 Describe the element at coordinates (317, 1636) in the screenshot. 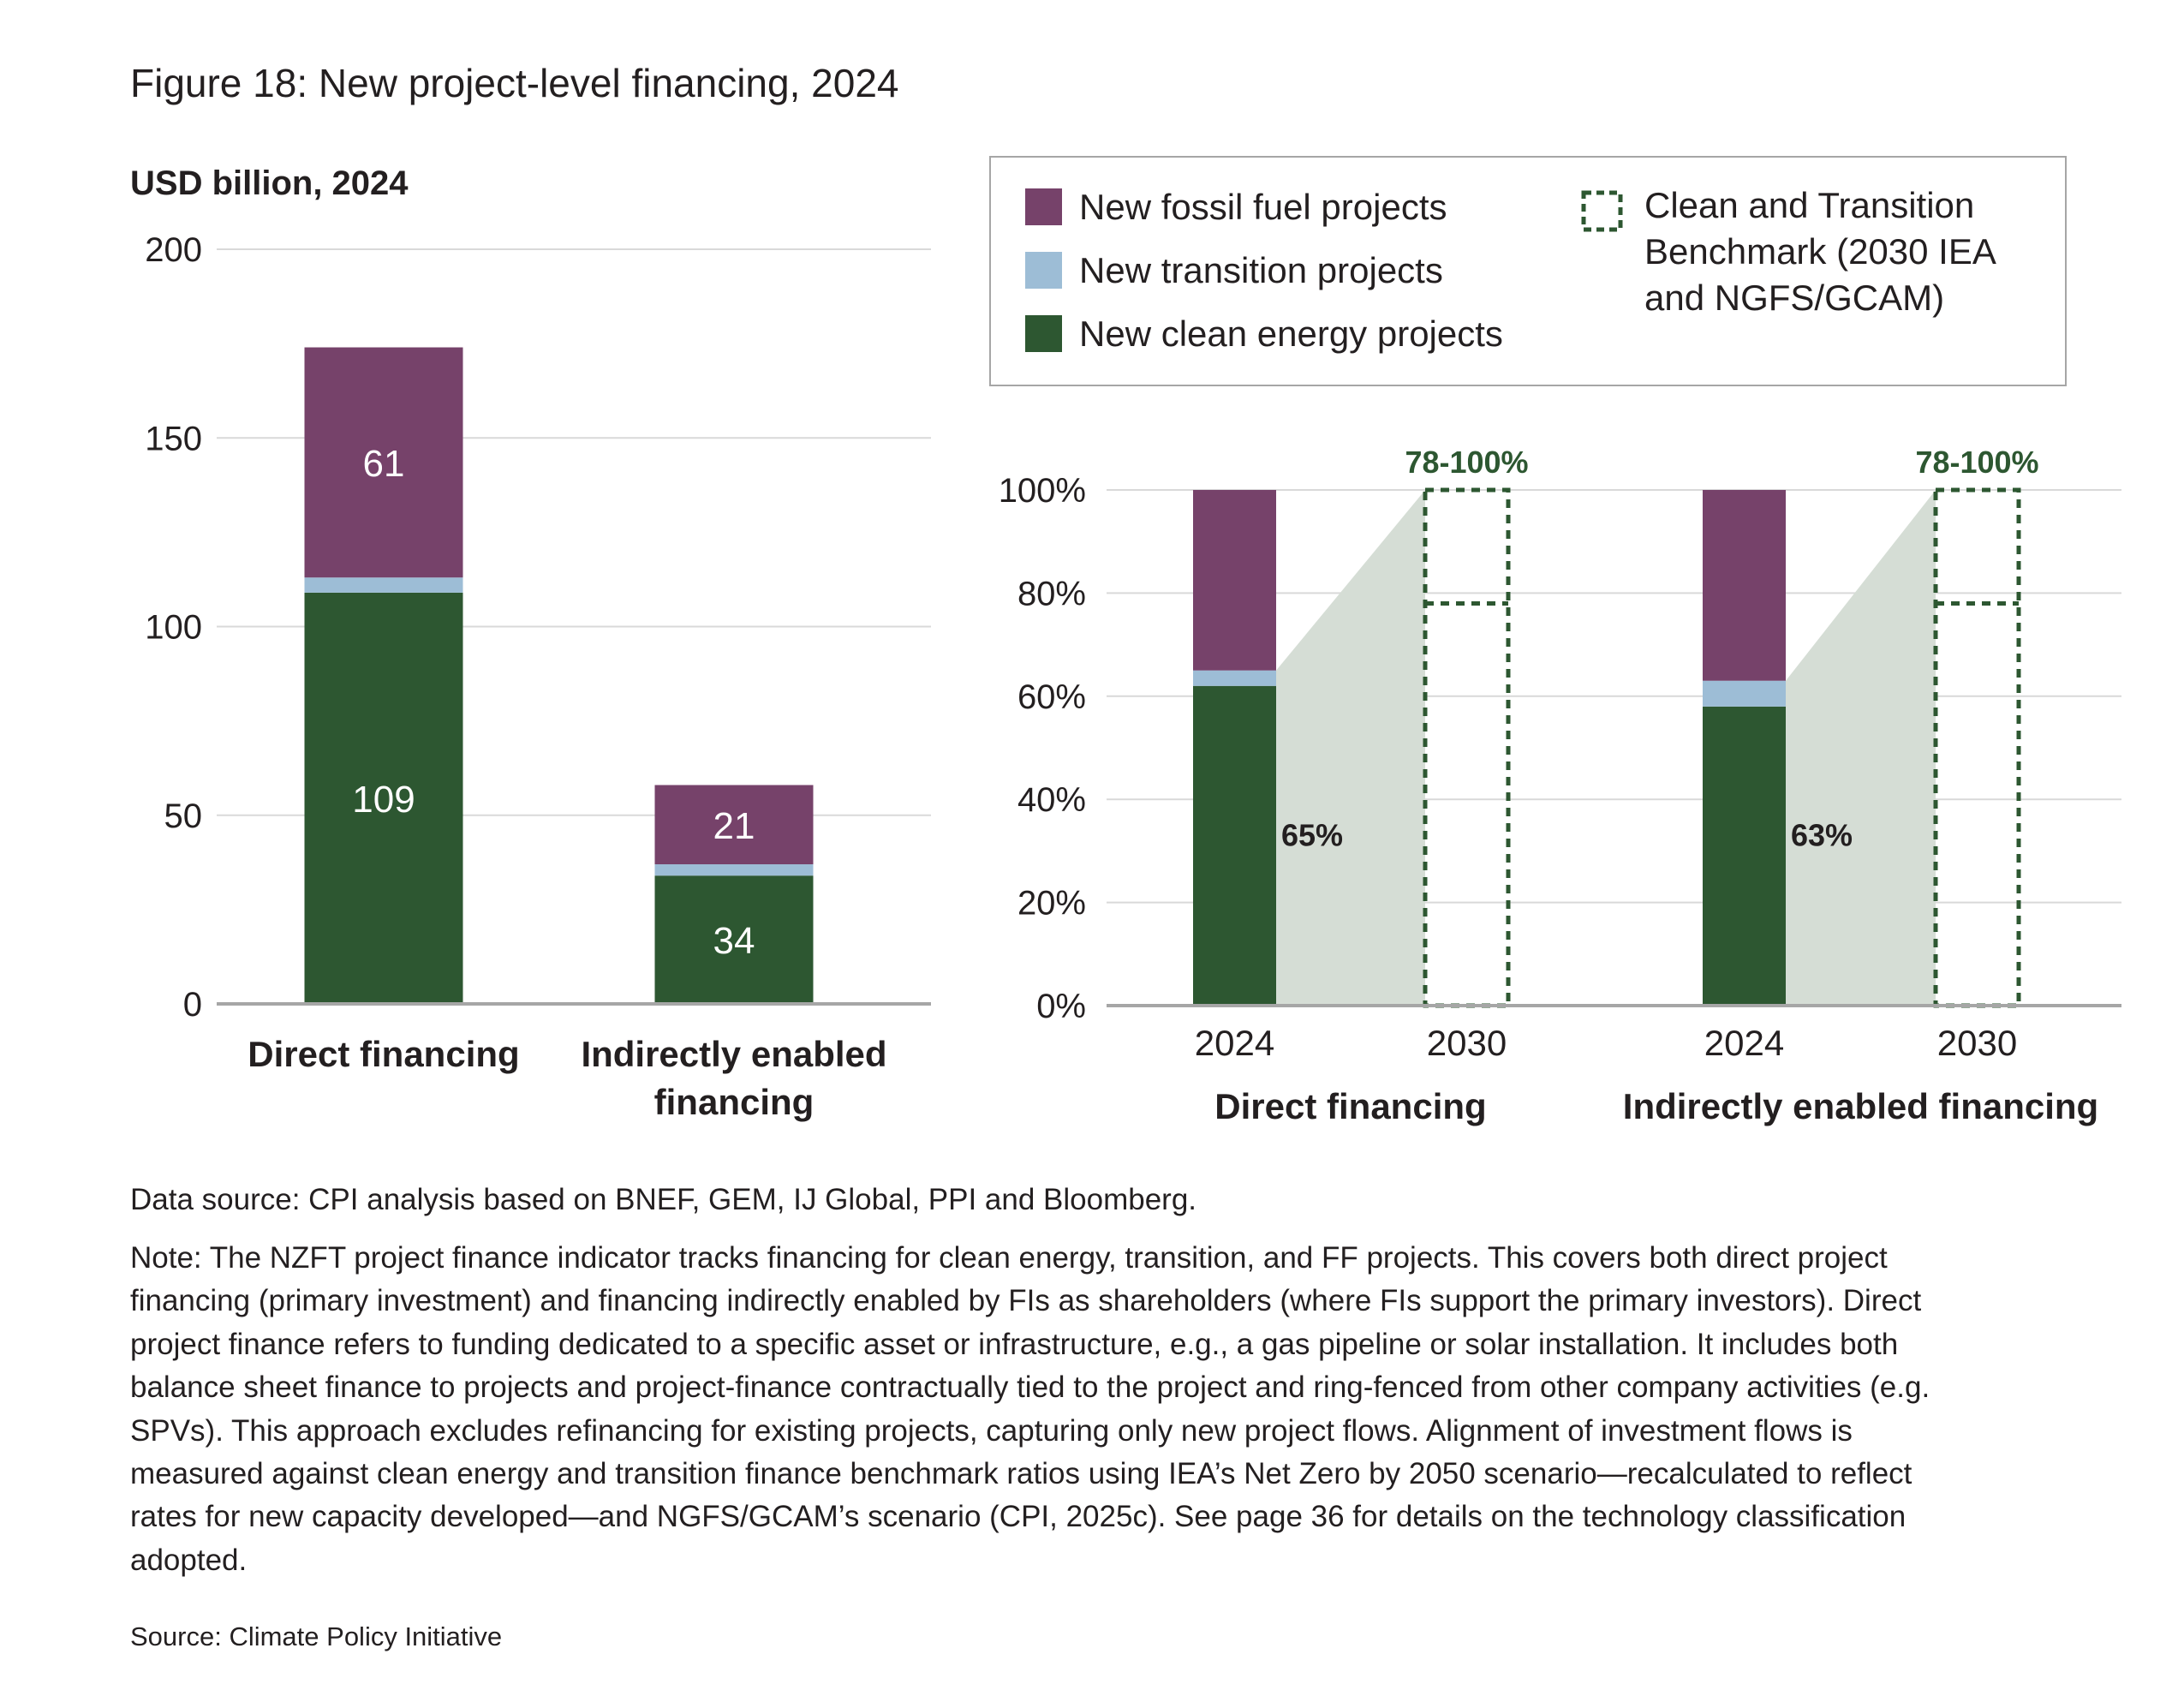

I see `source-credit: Source: Climate Policy Initiative` at that location.